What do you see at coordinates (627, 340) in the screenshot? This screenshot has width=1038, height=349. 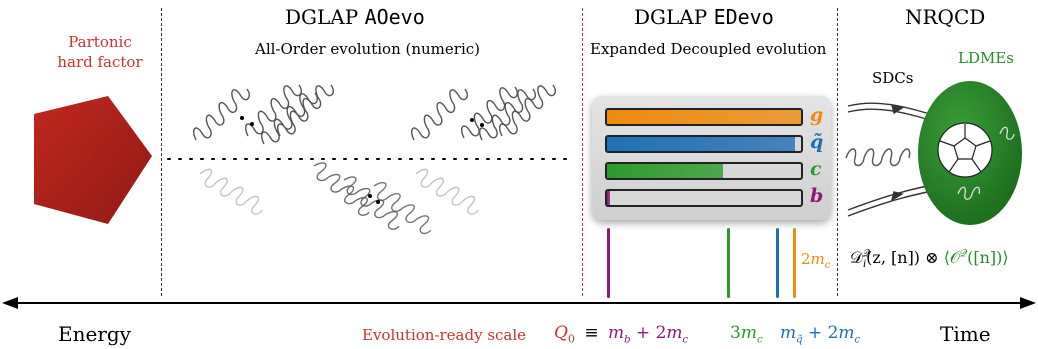 I see `mb-sub: b` at bounding box center [627, 340].